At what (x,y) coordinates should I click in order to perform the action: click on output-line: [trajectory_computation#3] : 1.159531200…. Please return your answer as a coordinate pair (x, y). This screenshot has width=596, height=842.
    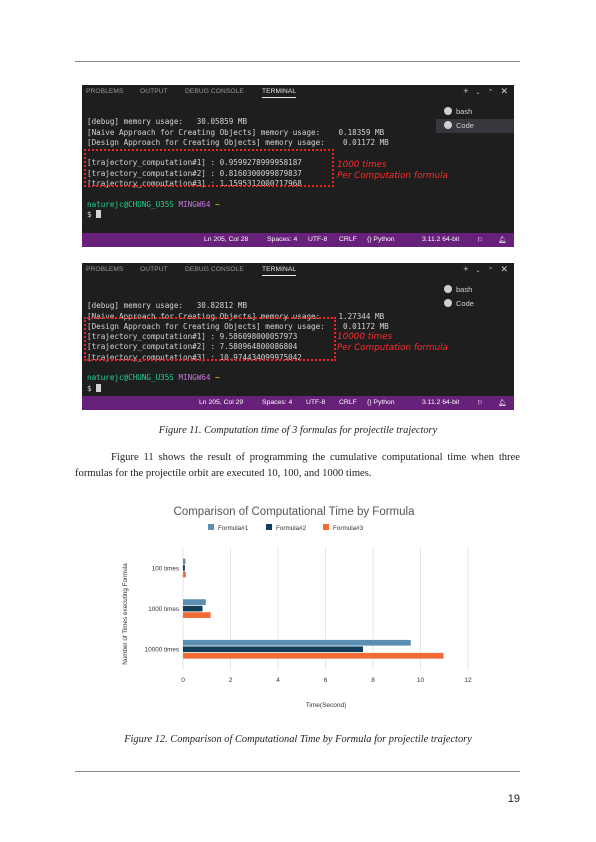
    Looking at the image, I should click on (194, 184).